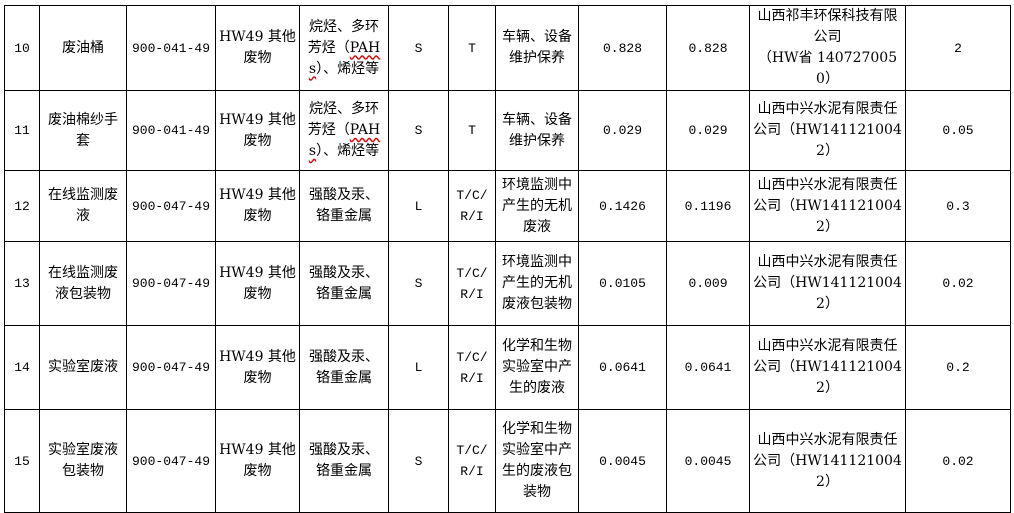 The height and width of the screenshot is (513, 1014). What do you see at coordinates (708, 367) in the screenshot?
I see `amount-disposed: 0.0641` at bounding box center [708, 367].